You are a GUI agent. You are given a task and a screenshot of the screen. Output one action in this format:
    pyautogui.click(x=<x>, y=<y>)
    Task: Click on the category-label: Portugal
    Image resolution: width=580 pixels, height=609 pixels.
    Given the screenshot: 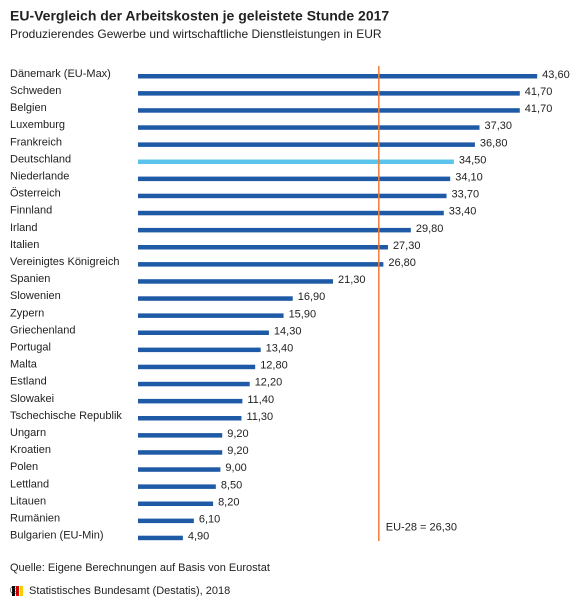 What is the action you would take?
    pyautogui.click(x=30, y=348)
    